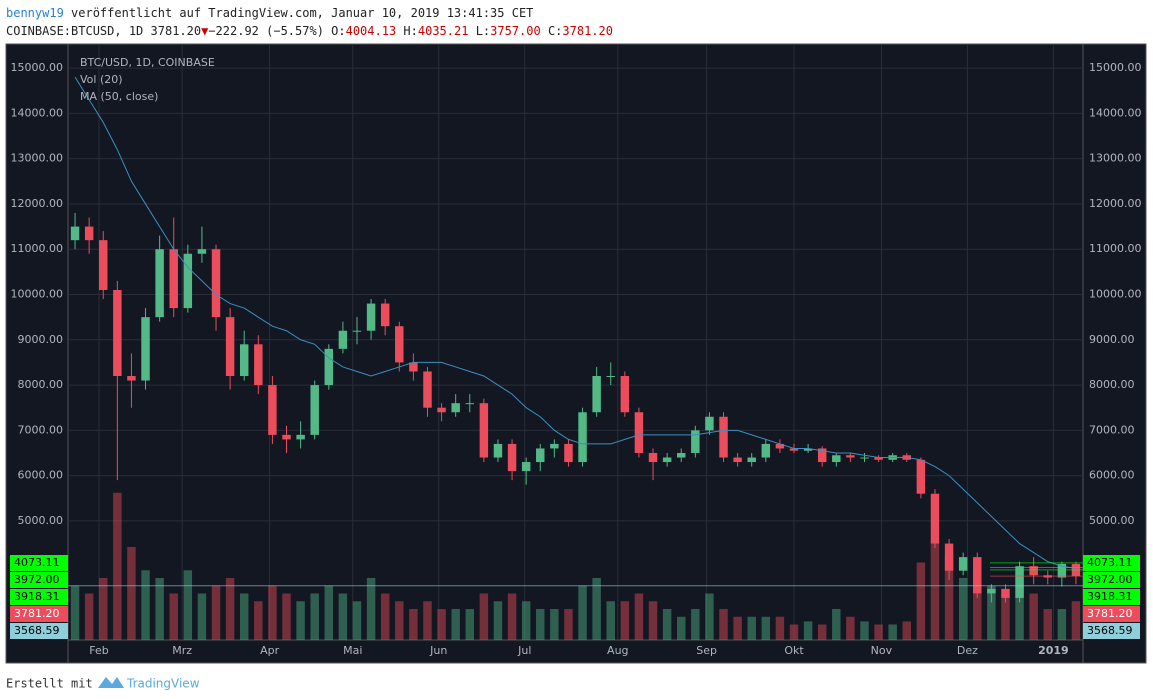  I want to click on h-label: H:, so click(410, 31).